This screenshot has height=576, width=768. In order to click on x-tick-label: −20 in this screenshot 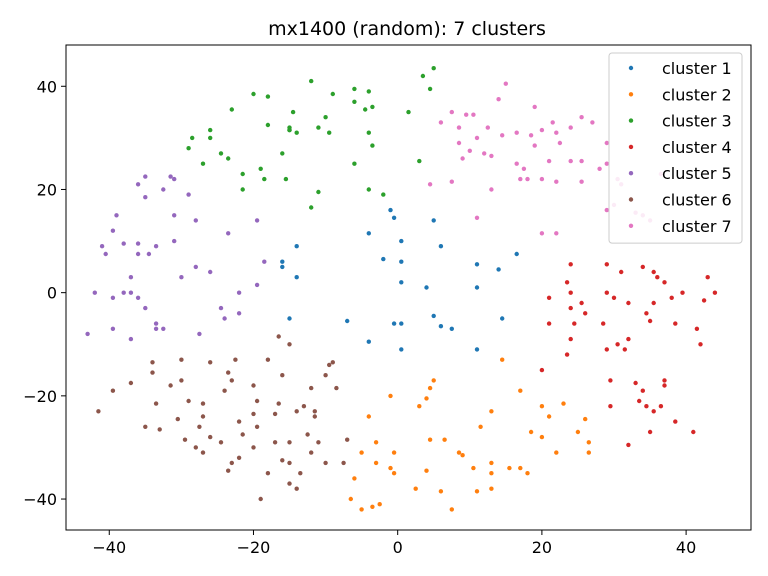, I will do `click(254, 547)`.